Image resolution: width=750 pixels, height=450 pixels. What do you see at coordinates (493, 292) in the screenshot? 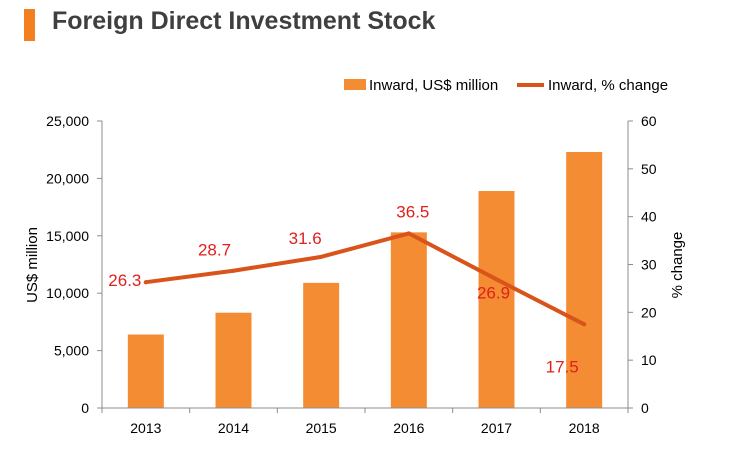
I see `data-label-2017: 26.9` at bounding box center [493, 292].